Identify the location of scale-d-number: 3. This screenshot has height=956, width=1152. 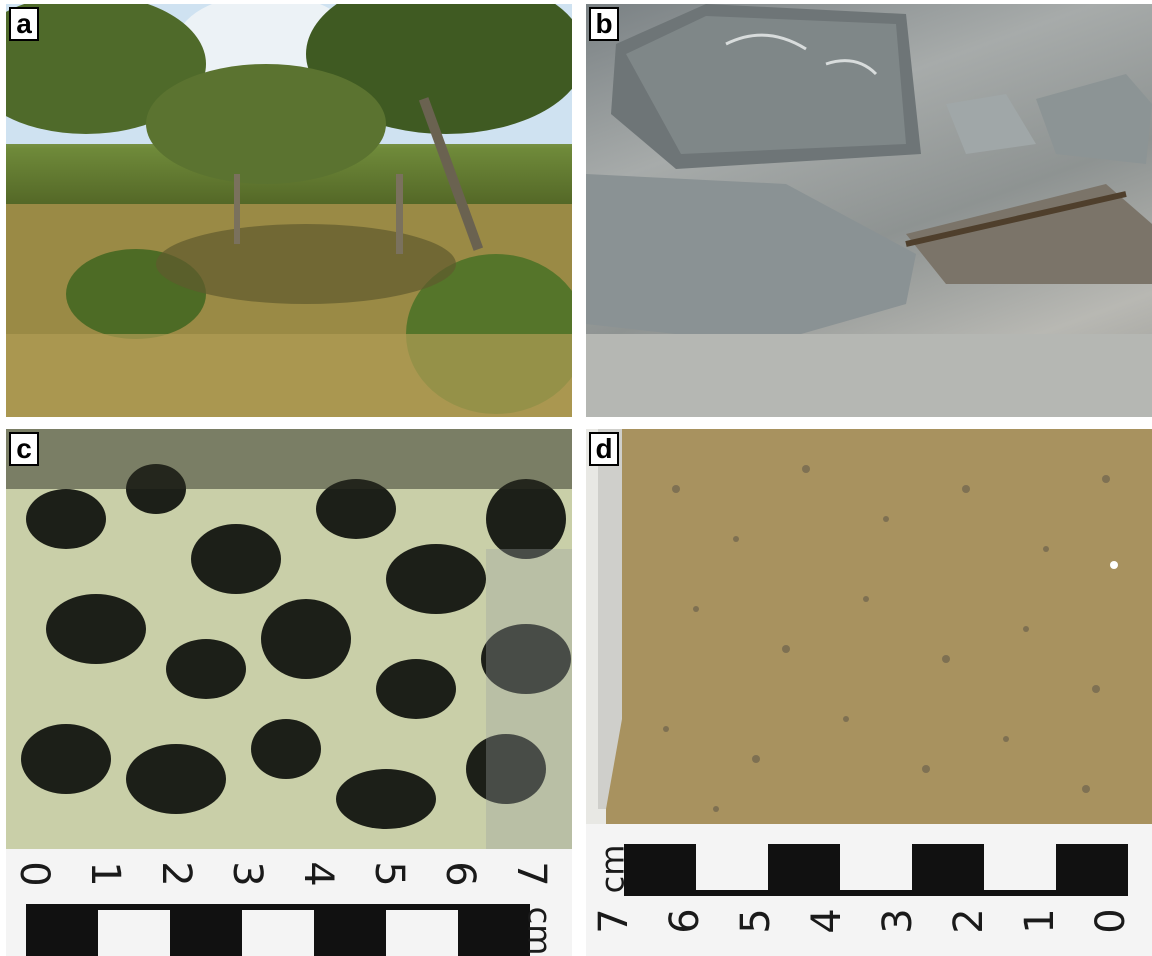
(898, 921).